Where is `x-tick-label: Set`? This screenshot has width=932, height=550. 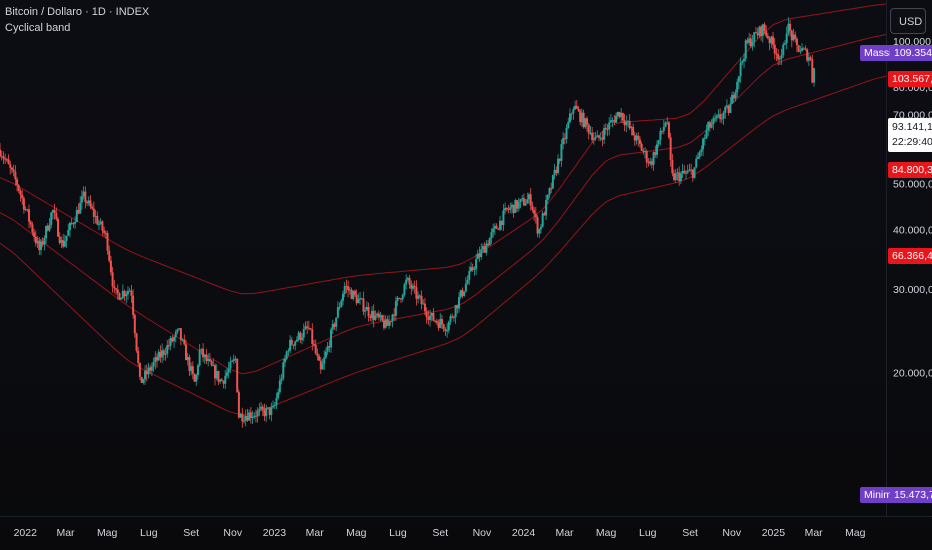 x-tick-label: Set is located at coordinates (440, 533).